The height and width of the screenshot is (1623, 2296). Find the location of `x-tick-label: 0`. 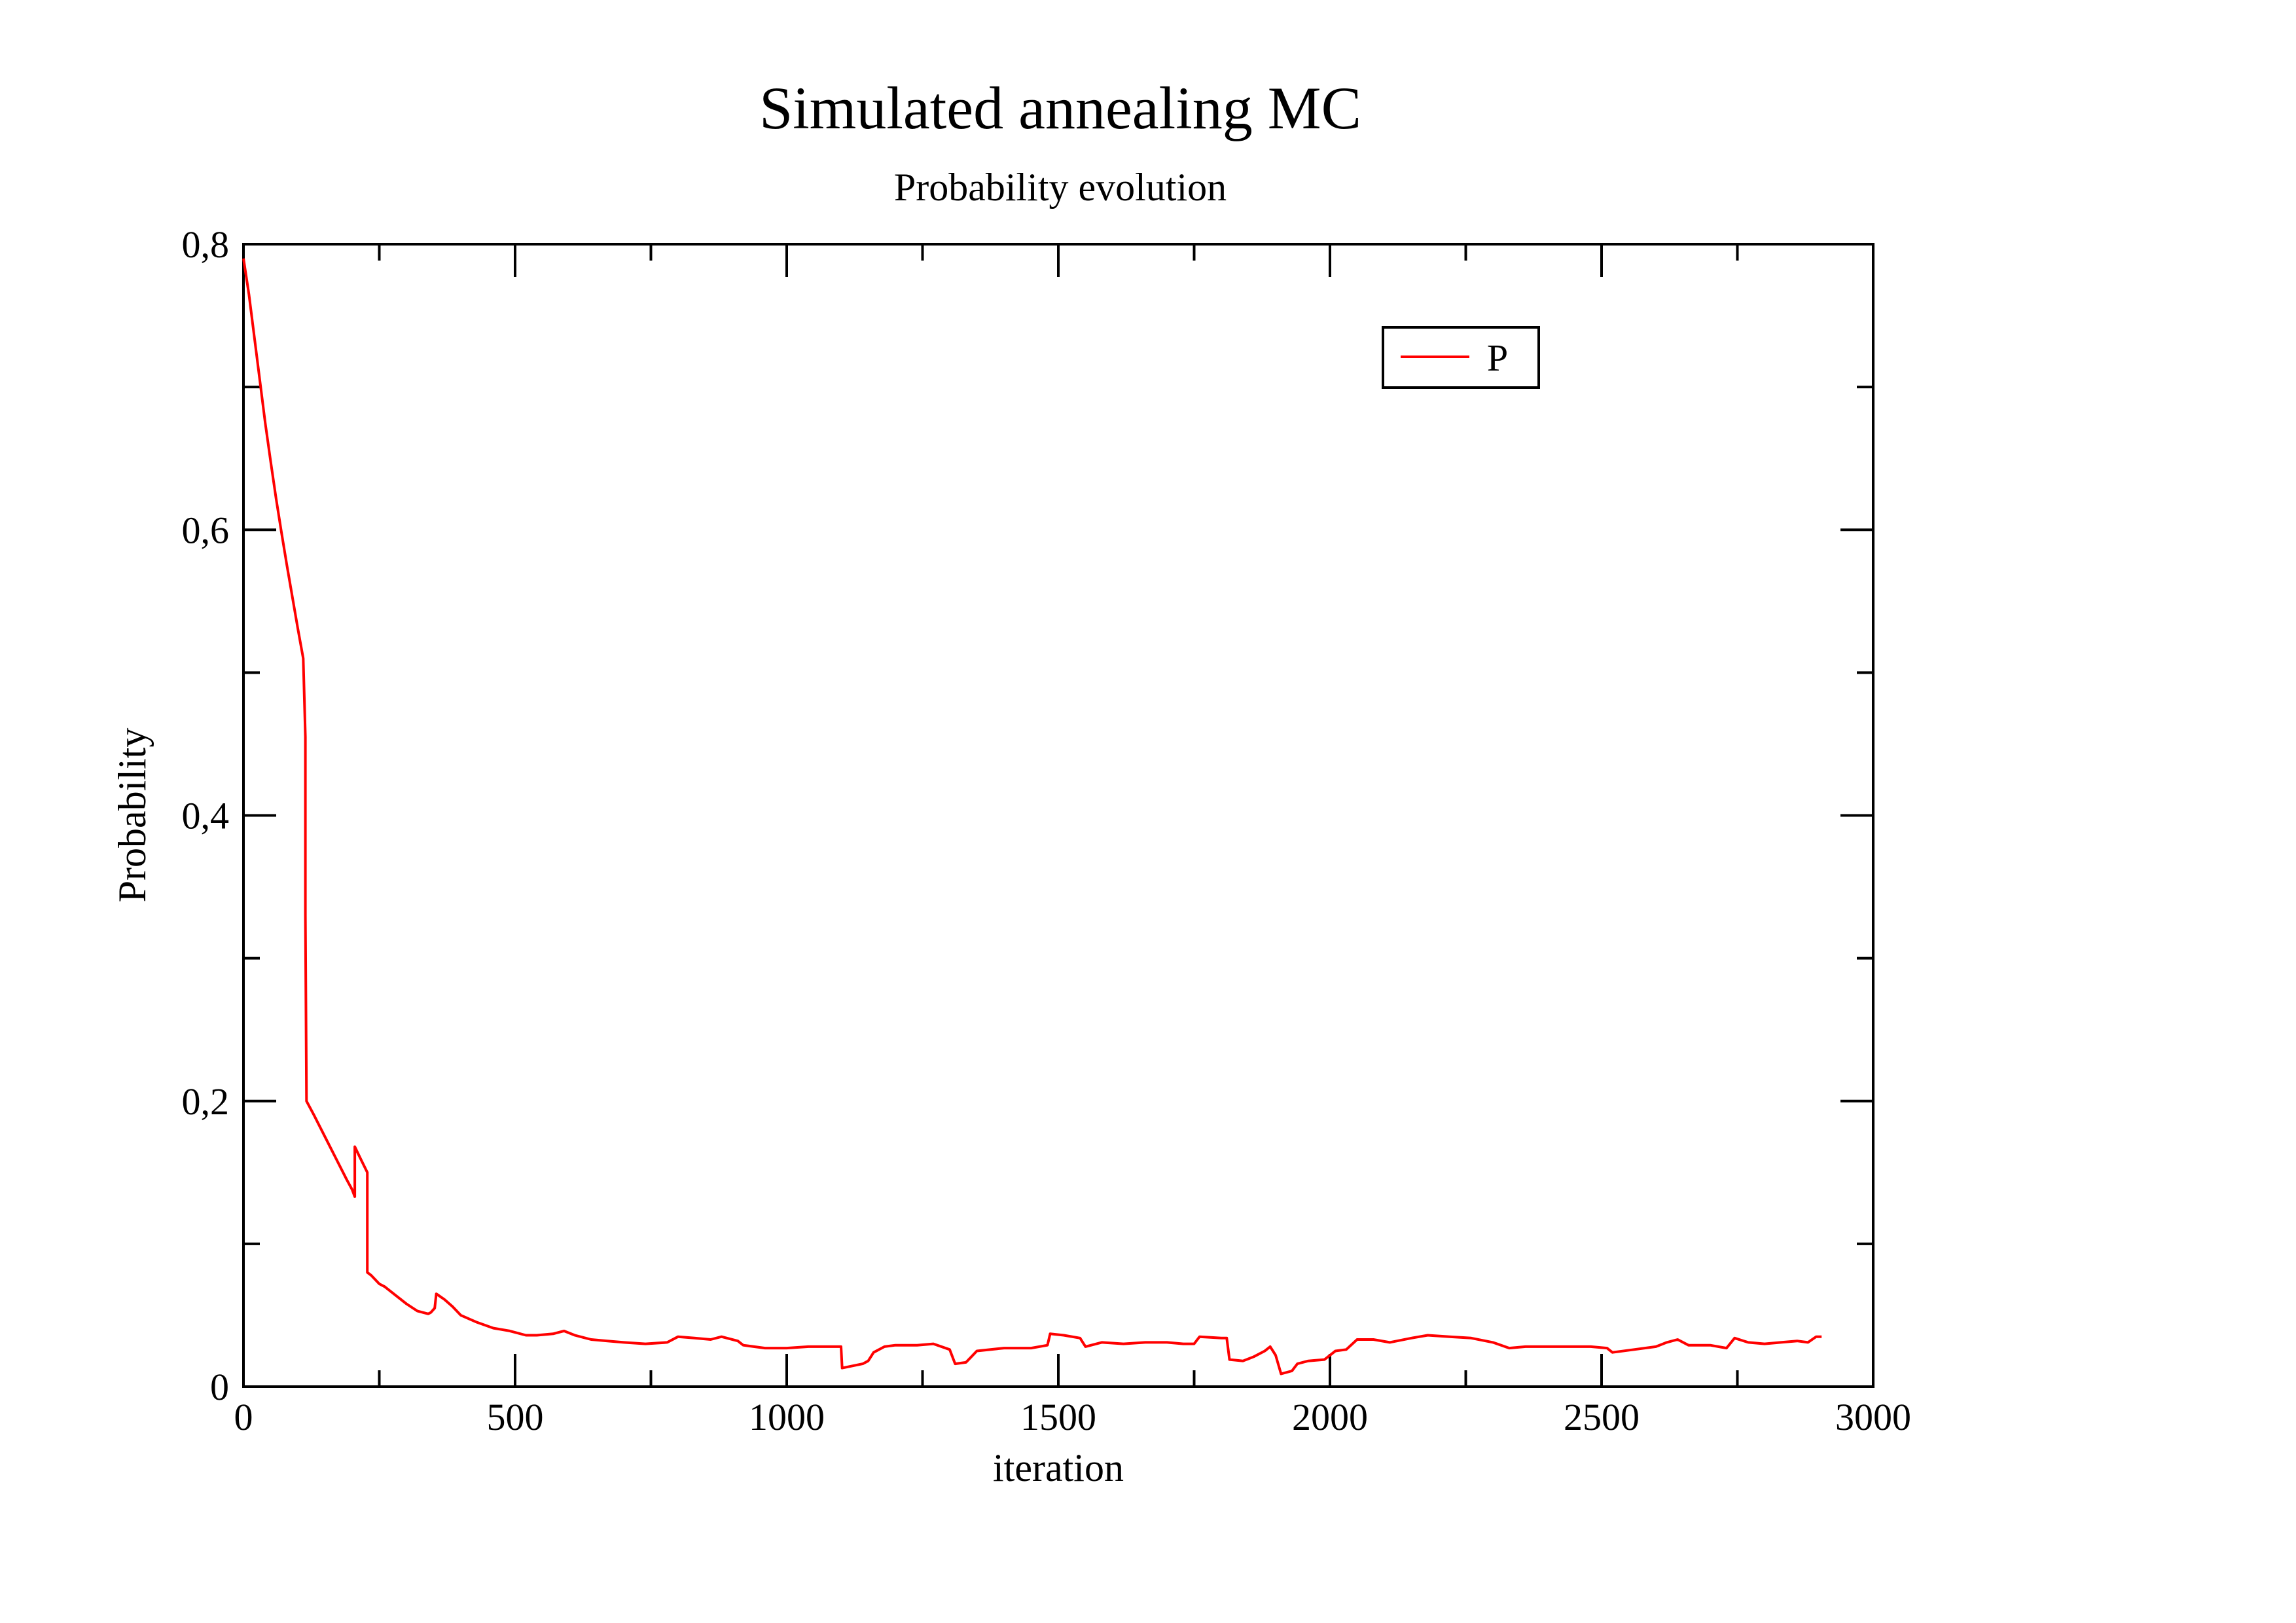

x-tick-label: 0 is located at coordinates (243, 1417).